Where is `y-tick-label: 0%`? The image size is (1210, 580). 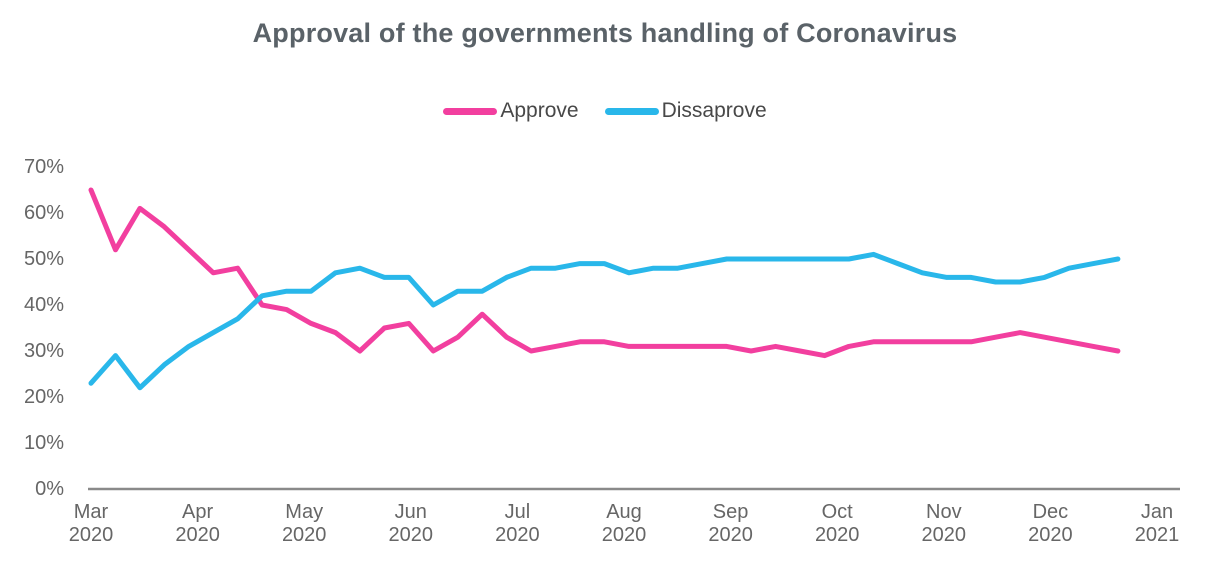
y-tick-label: 0% is located at coordinates (49, 489).